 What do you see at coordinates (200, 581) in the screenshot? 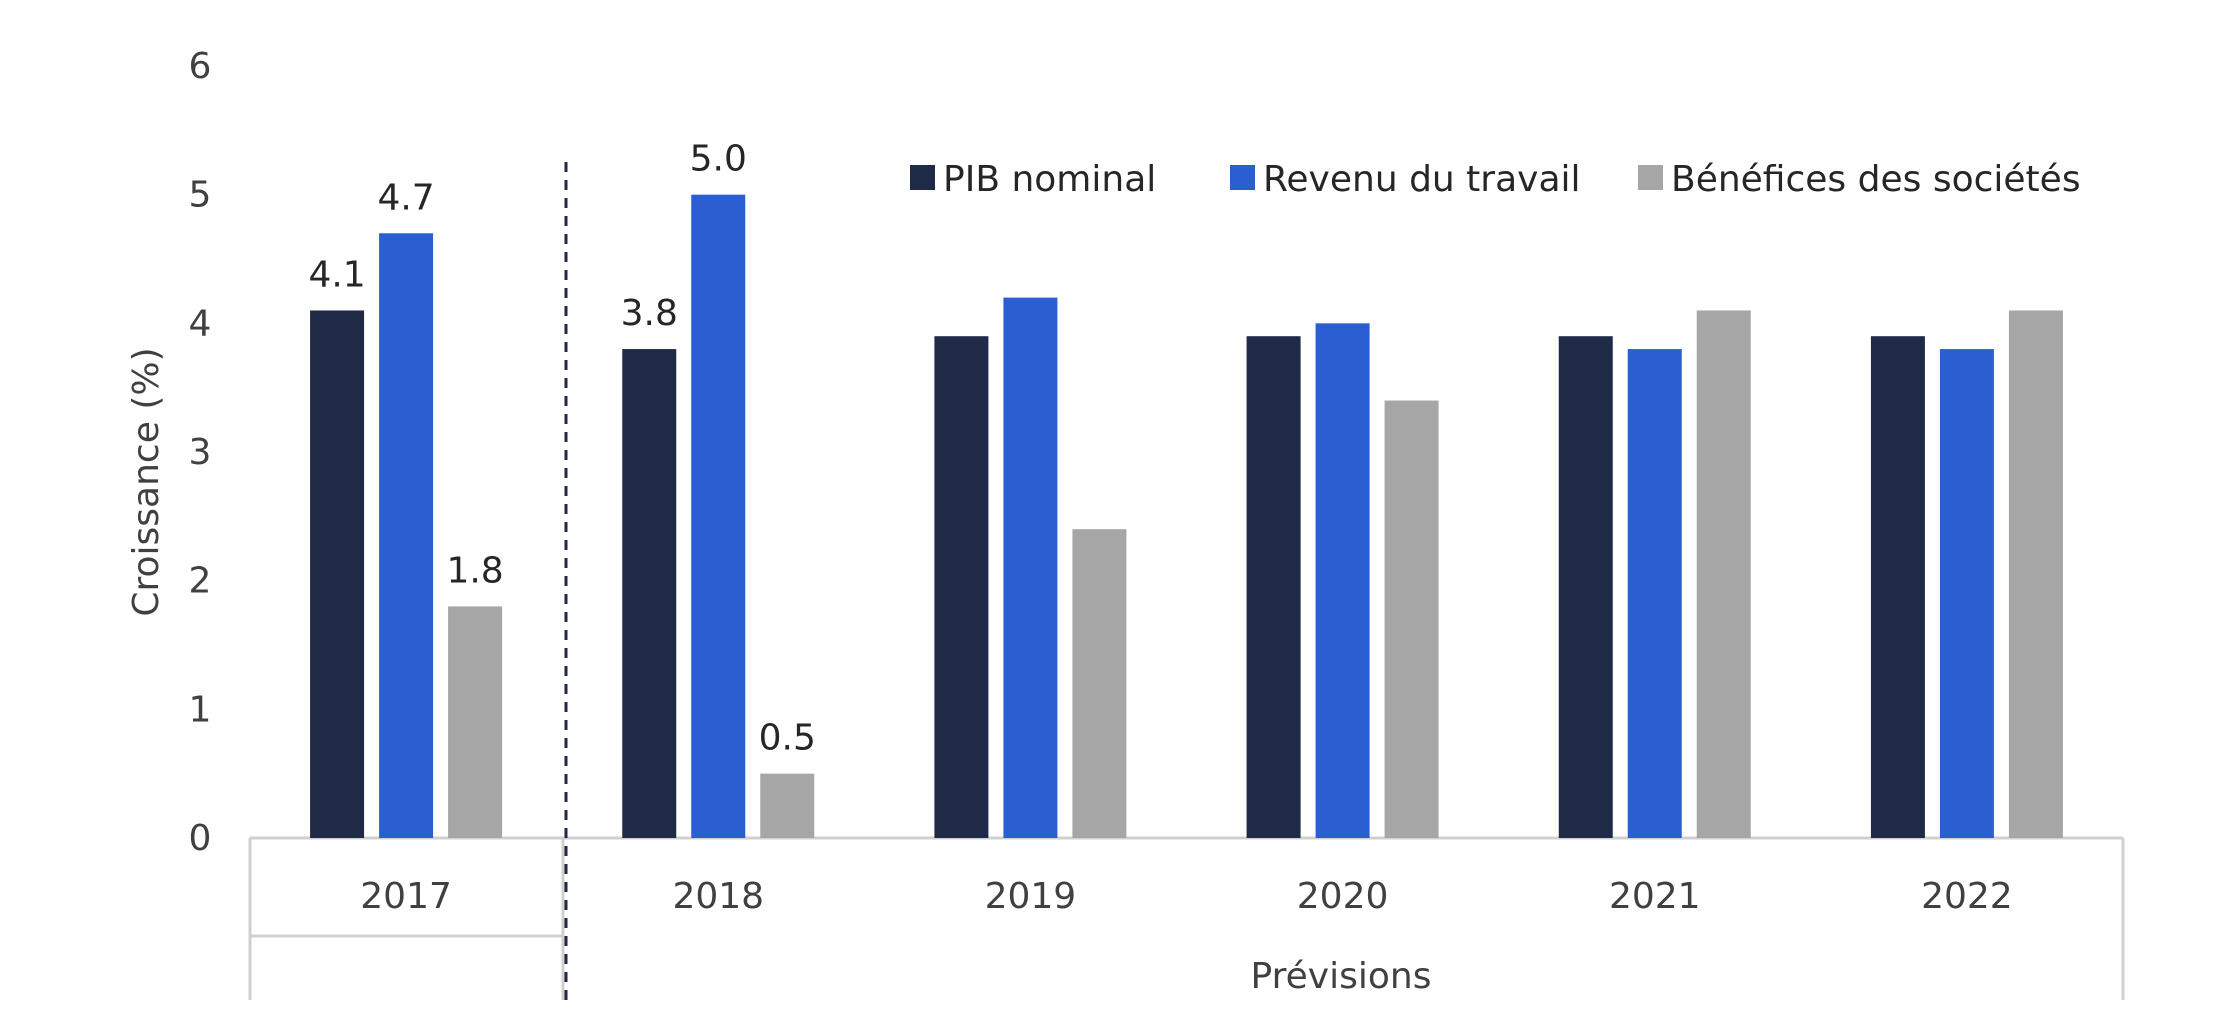
I see `y-tick-label: 2` at bounding box center [200, 581].